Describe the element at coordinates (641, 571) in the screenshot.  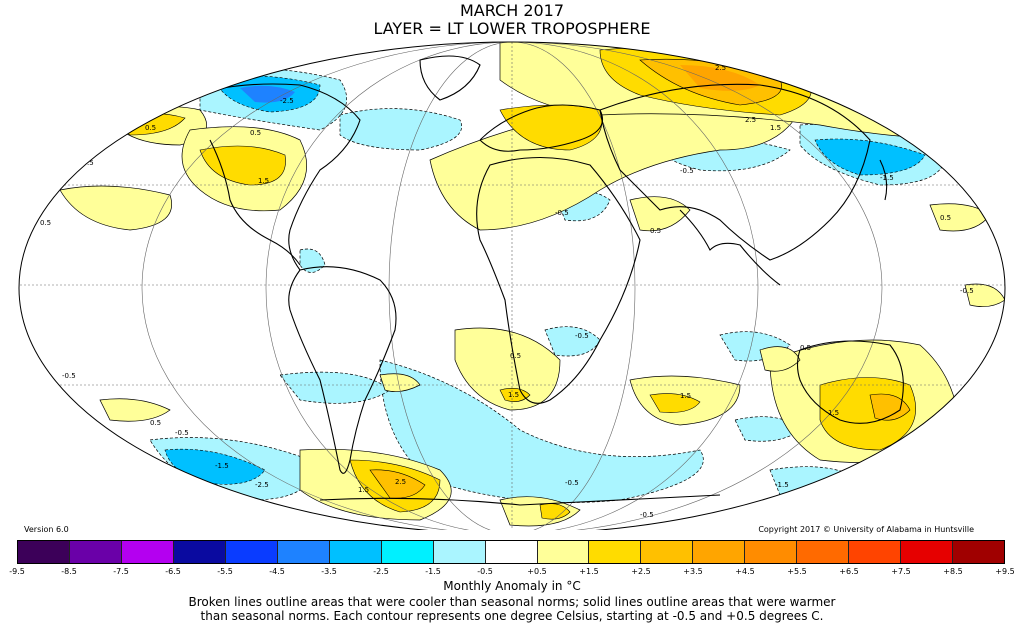
I see `colorbar-tick-label: +2.5` at that location.